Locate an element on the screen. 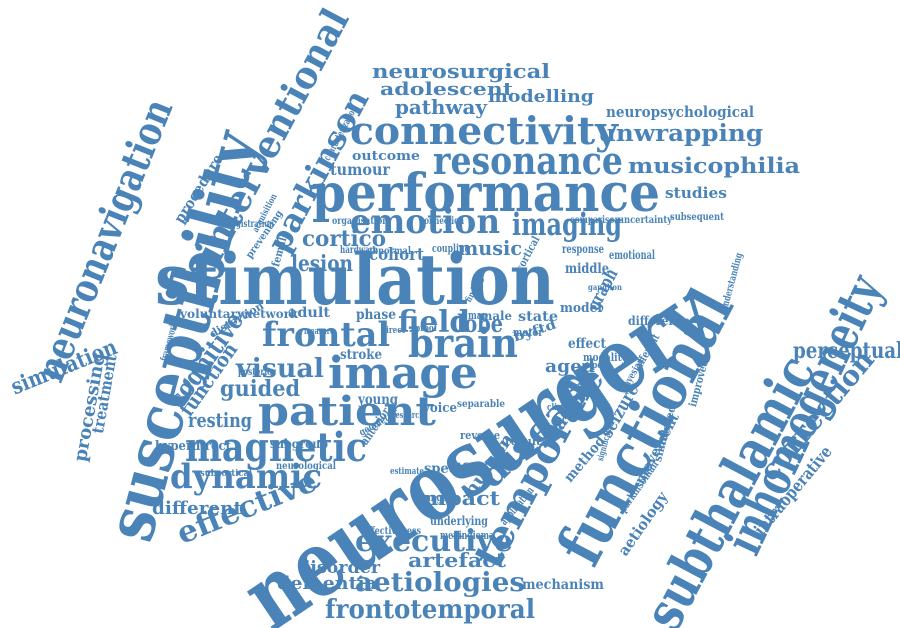 The height and width of the screenshot is (628, 900). word-stroke: stroke is located at coordinates (361, 355).